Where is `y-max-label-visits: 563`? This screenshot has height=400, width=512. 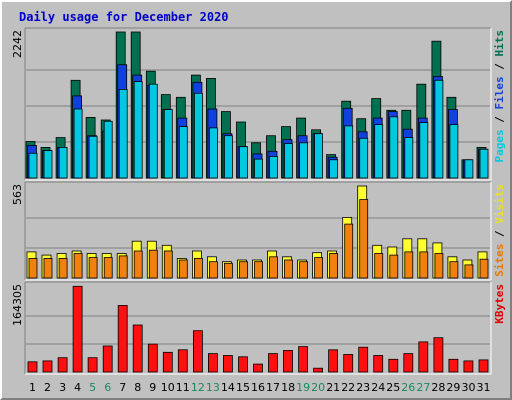 y-max-label-visits: 563 is located at coordinates (17, 194).